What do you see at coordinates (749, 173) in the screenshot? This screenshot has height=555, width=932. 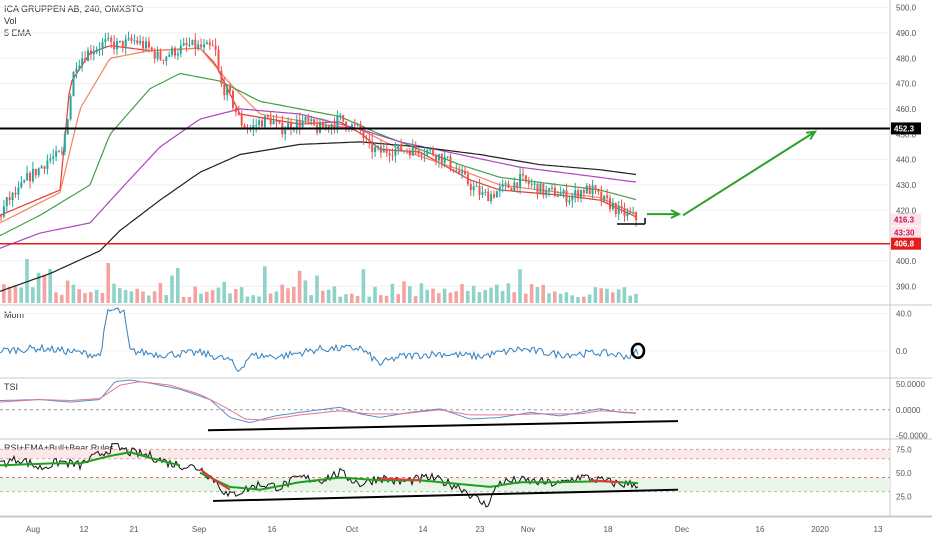 I see `green-arrow-up` at bounding box center [749, 173].